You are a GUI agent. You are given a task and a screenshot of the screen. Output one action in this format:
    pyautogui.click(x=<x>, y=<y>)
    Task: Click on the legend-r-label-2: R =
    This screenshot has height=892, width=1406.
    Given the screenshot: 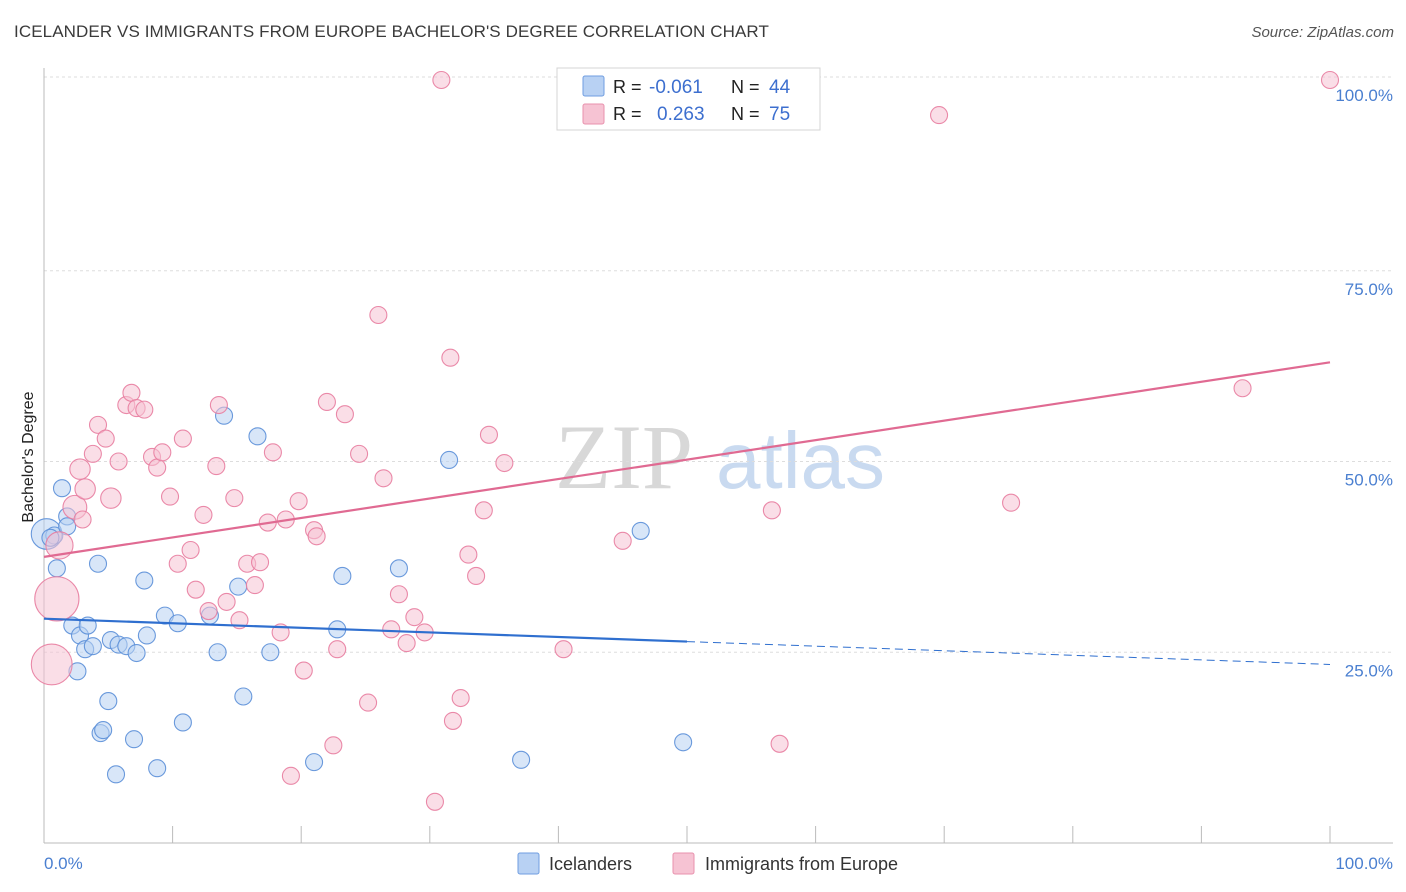 What is the action you would take?
    pyautogui.click(x=627, y=114)
    